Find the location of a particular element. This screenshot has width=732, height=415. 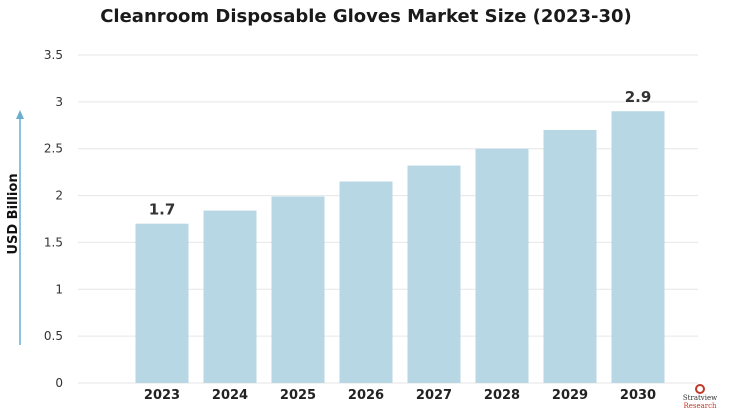

bar-2024 is located at coordinates (230, 296).